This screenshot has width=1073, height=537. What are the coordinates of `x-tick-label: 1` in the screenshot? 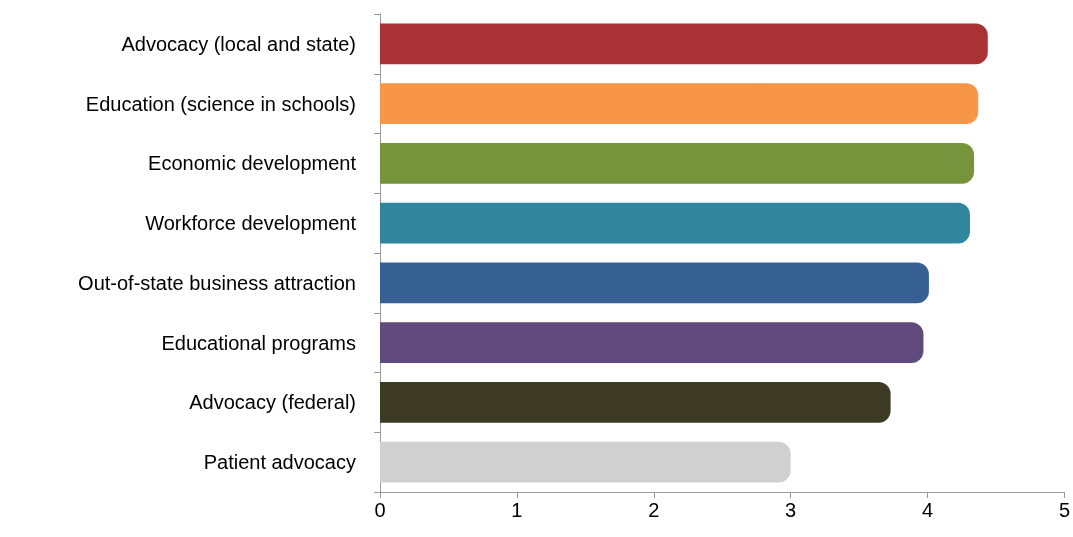 It's located at (517, 510).